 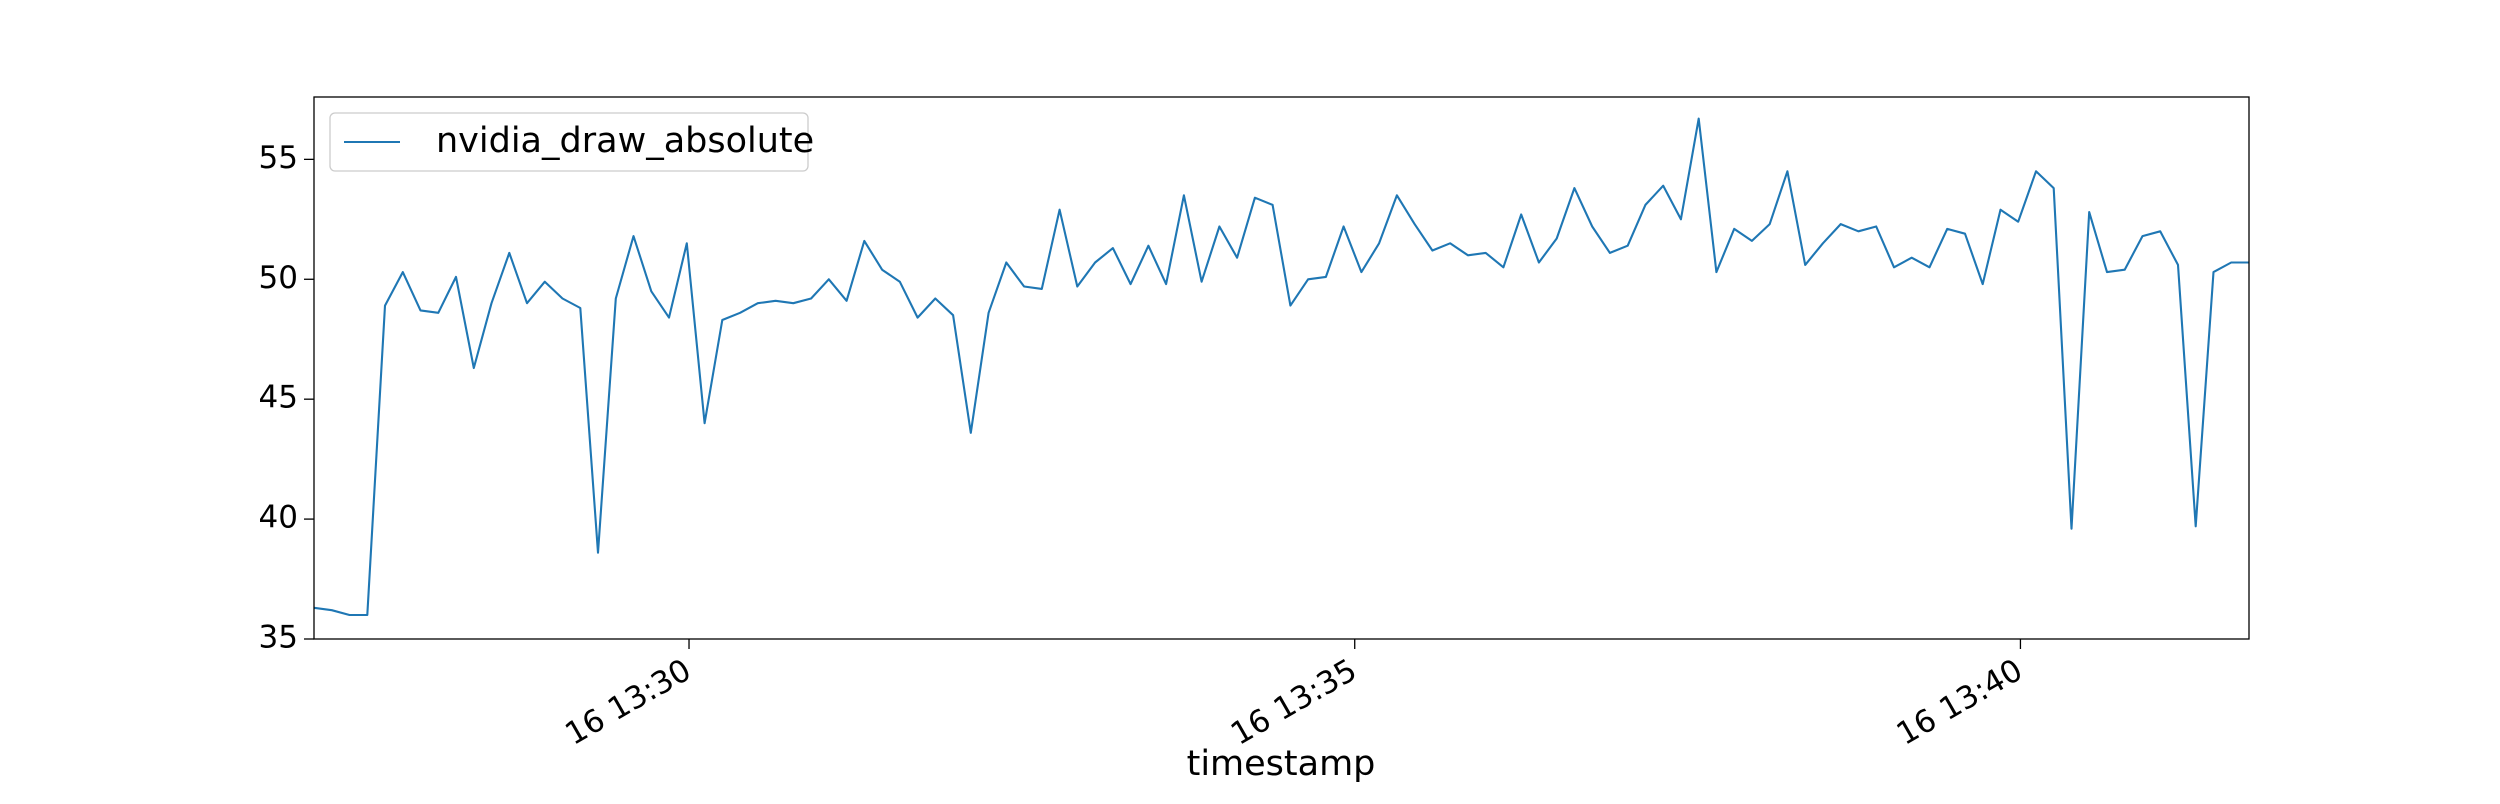 What do you see at coordinates (278, 518) in the screenshot?
I see `y-tick-label: 40` at bounding box center [278, 518].